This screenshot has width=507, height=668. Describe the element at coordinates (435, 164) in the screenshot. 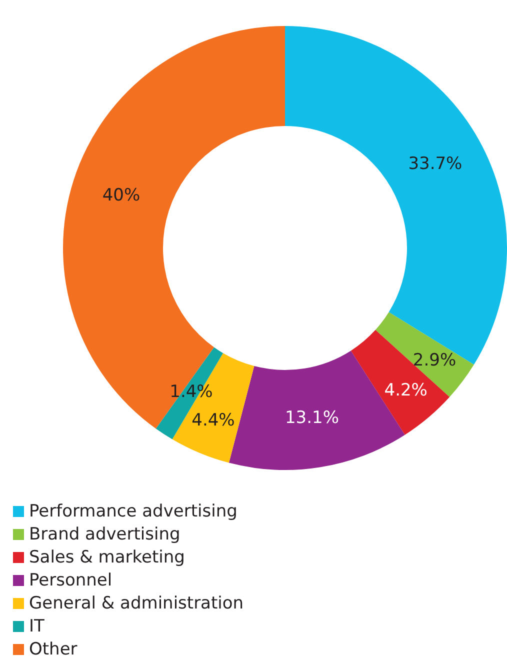

I see `data-label: 33.7%` at that location.